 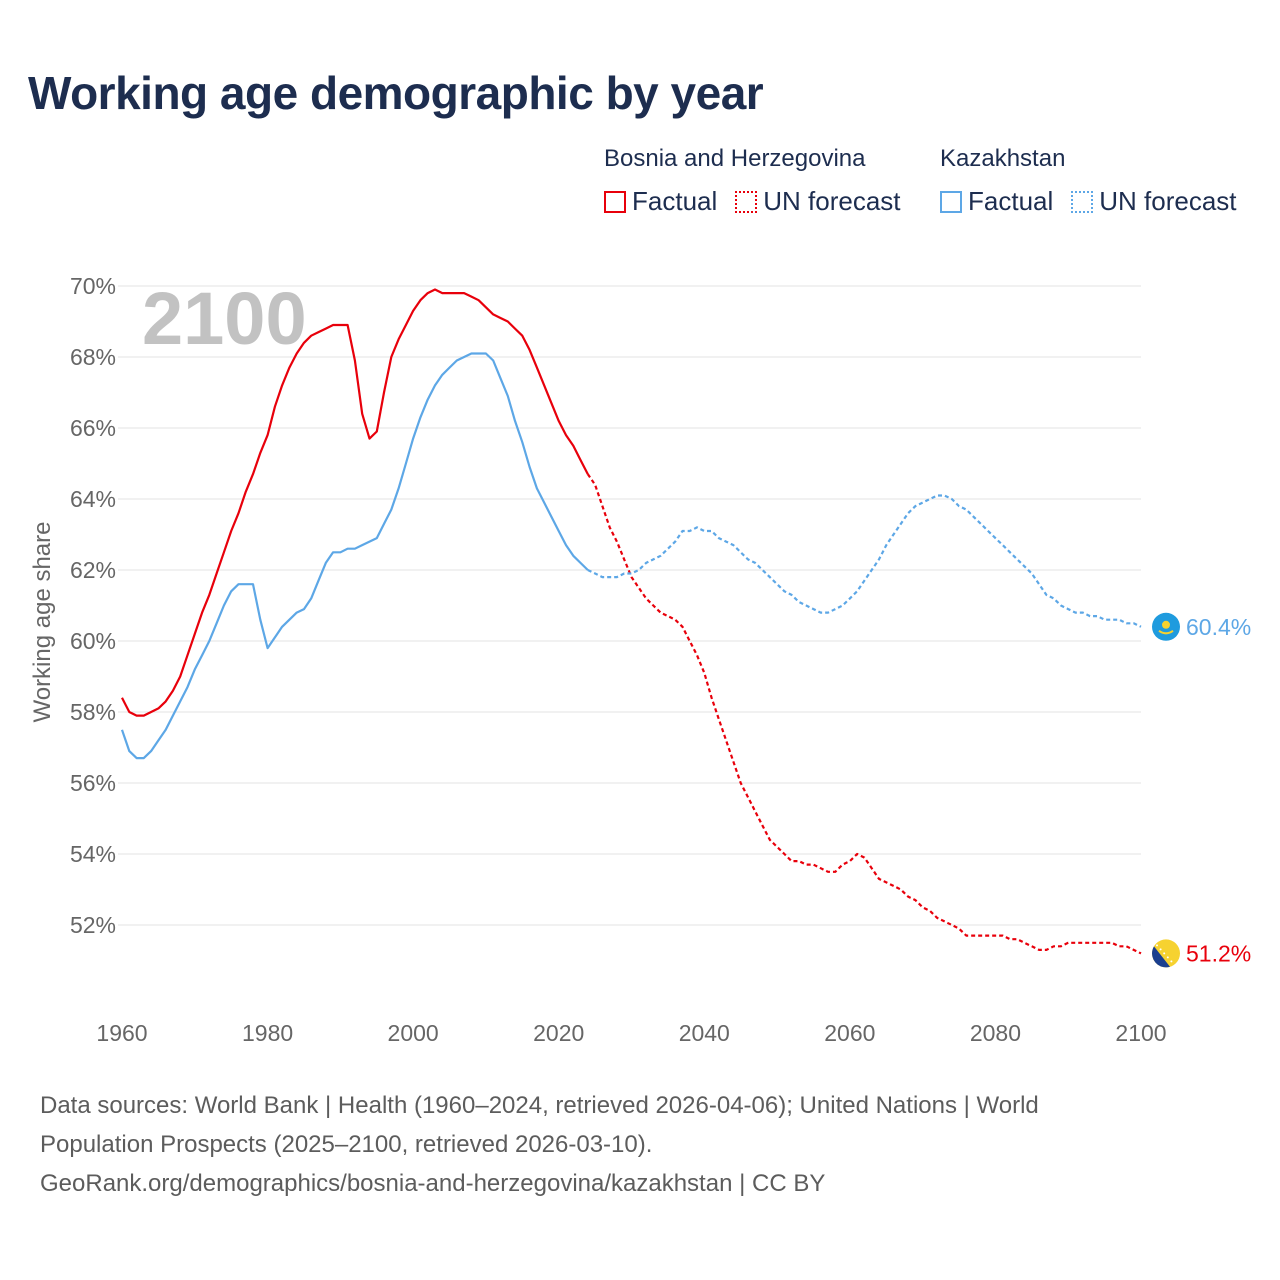 I want to click on x-tick-label: 1960, so click(x=121, y=1033).